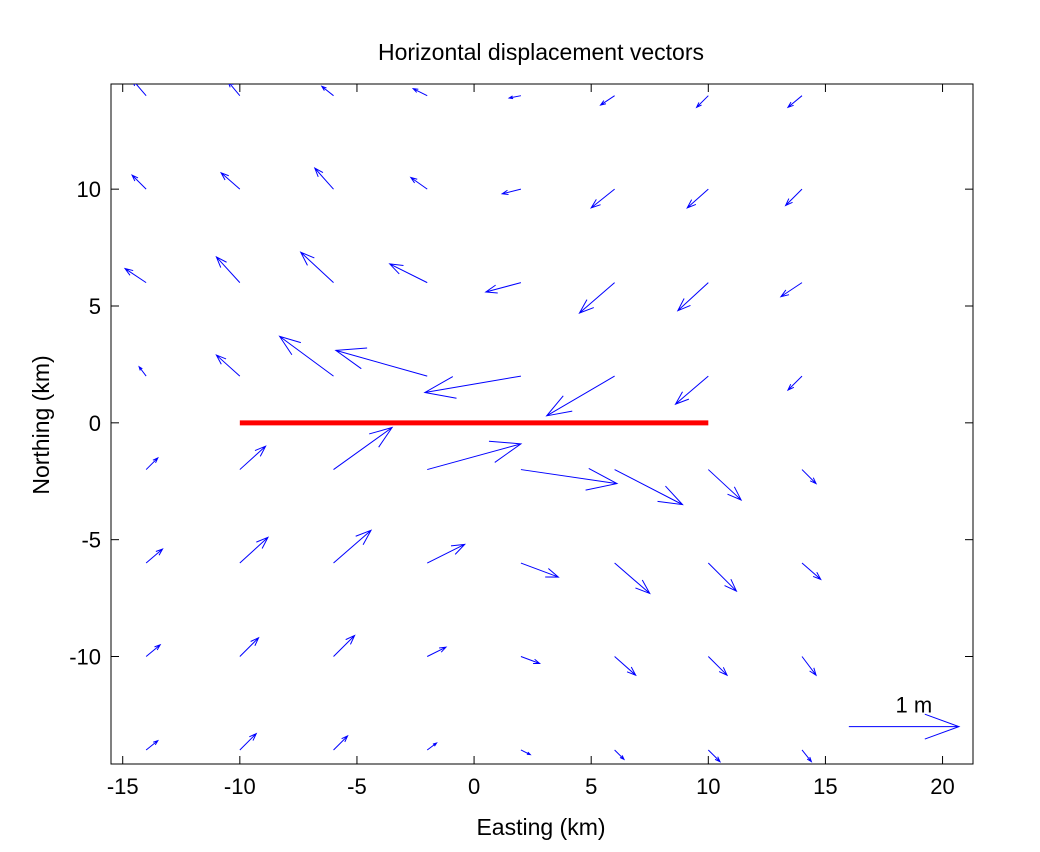 Image resolution: width=1040 pixels, height=852 pixels. What do you see at coordinates (123, 786) in the screenshot?
I see `x-tick-label: -15` at bounding box center [123, 786].